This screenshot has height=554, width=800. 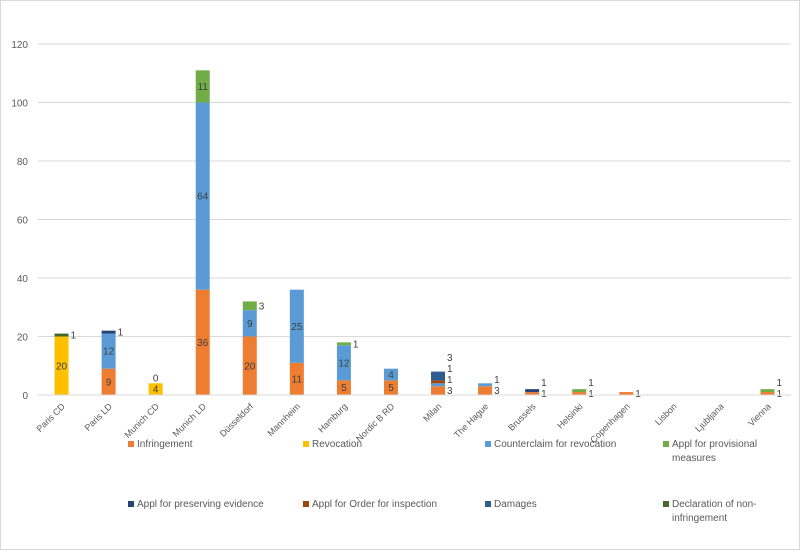 I want to click on legend-item: Appl for preserving evidence, so click(x=196, y=505).